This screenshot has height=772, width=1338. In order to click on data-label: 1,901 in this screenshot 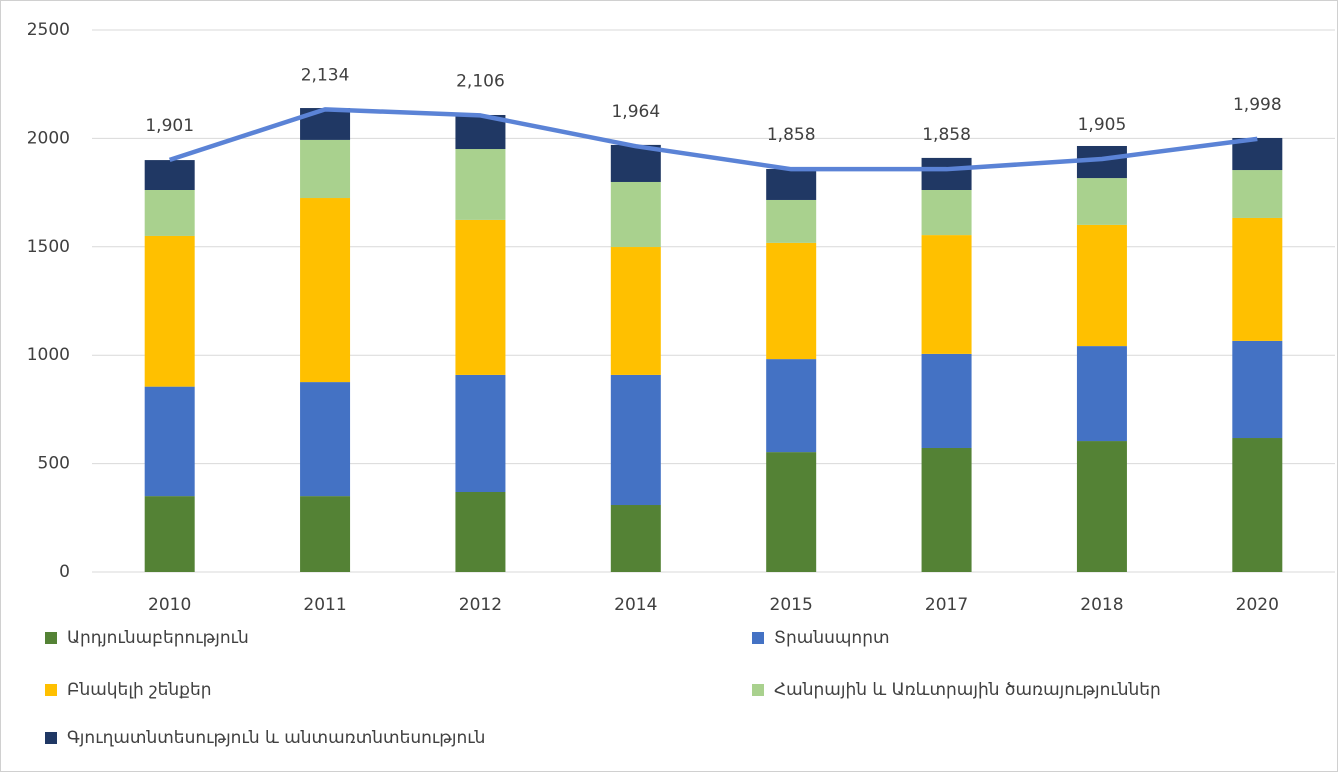, I will do `click(169, 126)`.